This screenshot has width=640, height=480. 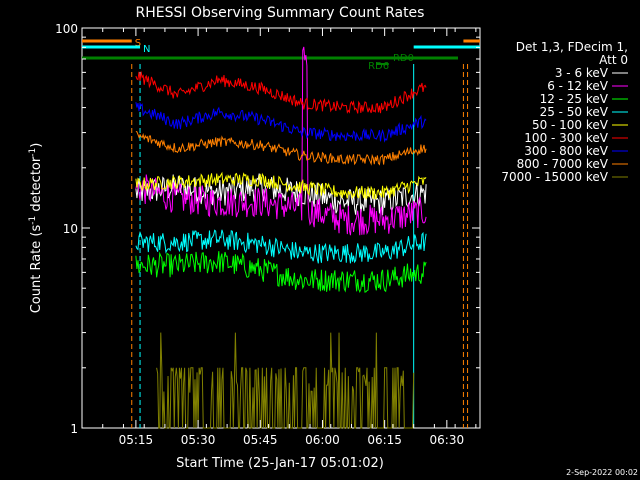 I want to click on x-tick-label: 06:15, so click(x=384, y=440).